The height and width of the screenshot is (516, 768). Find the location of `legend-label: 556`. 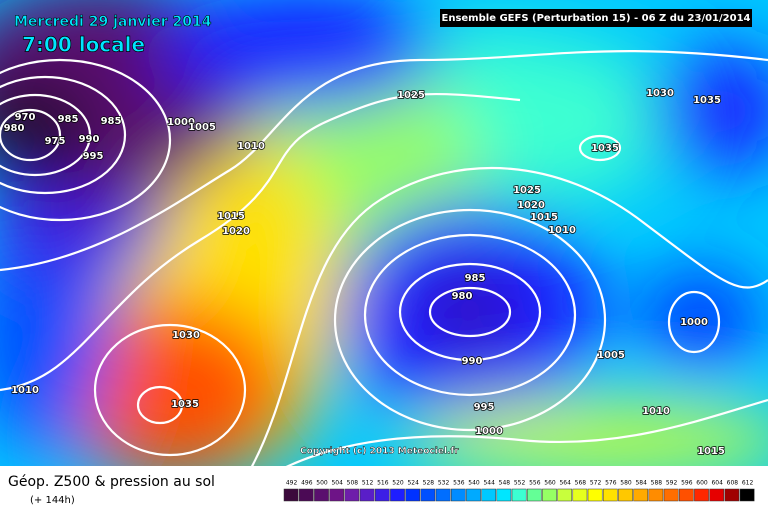

legend-label: 556 is located at coordinates (535, 483).